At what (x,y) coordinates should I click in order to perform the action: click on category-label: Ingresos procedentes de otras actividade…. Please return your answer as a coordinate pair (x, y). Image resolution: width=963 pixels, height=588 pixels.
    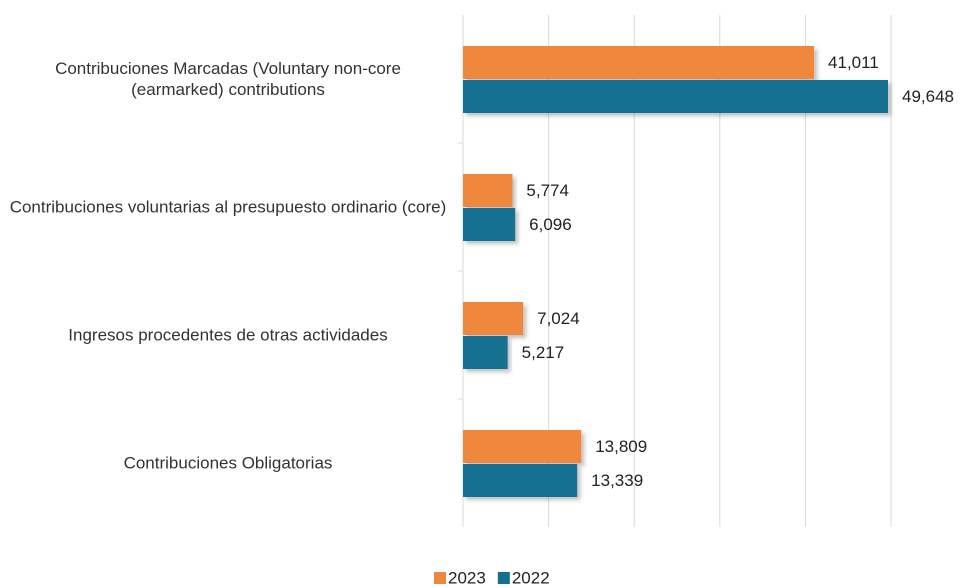
    Looking at the image, I should click on (228, 335).